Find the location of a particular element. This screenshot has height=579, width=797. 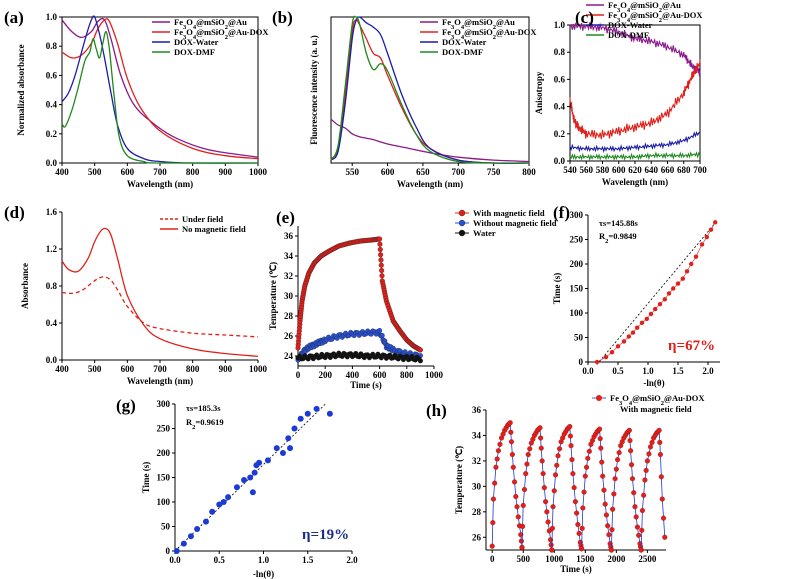

x-tick-label: 0.0 is located at coordinates (175, 560).